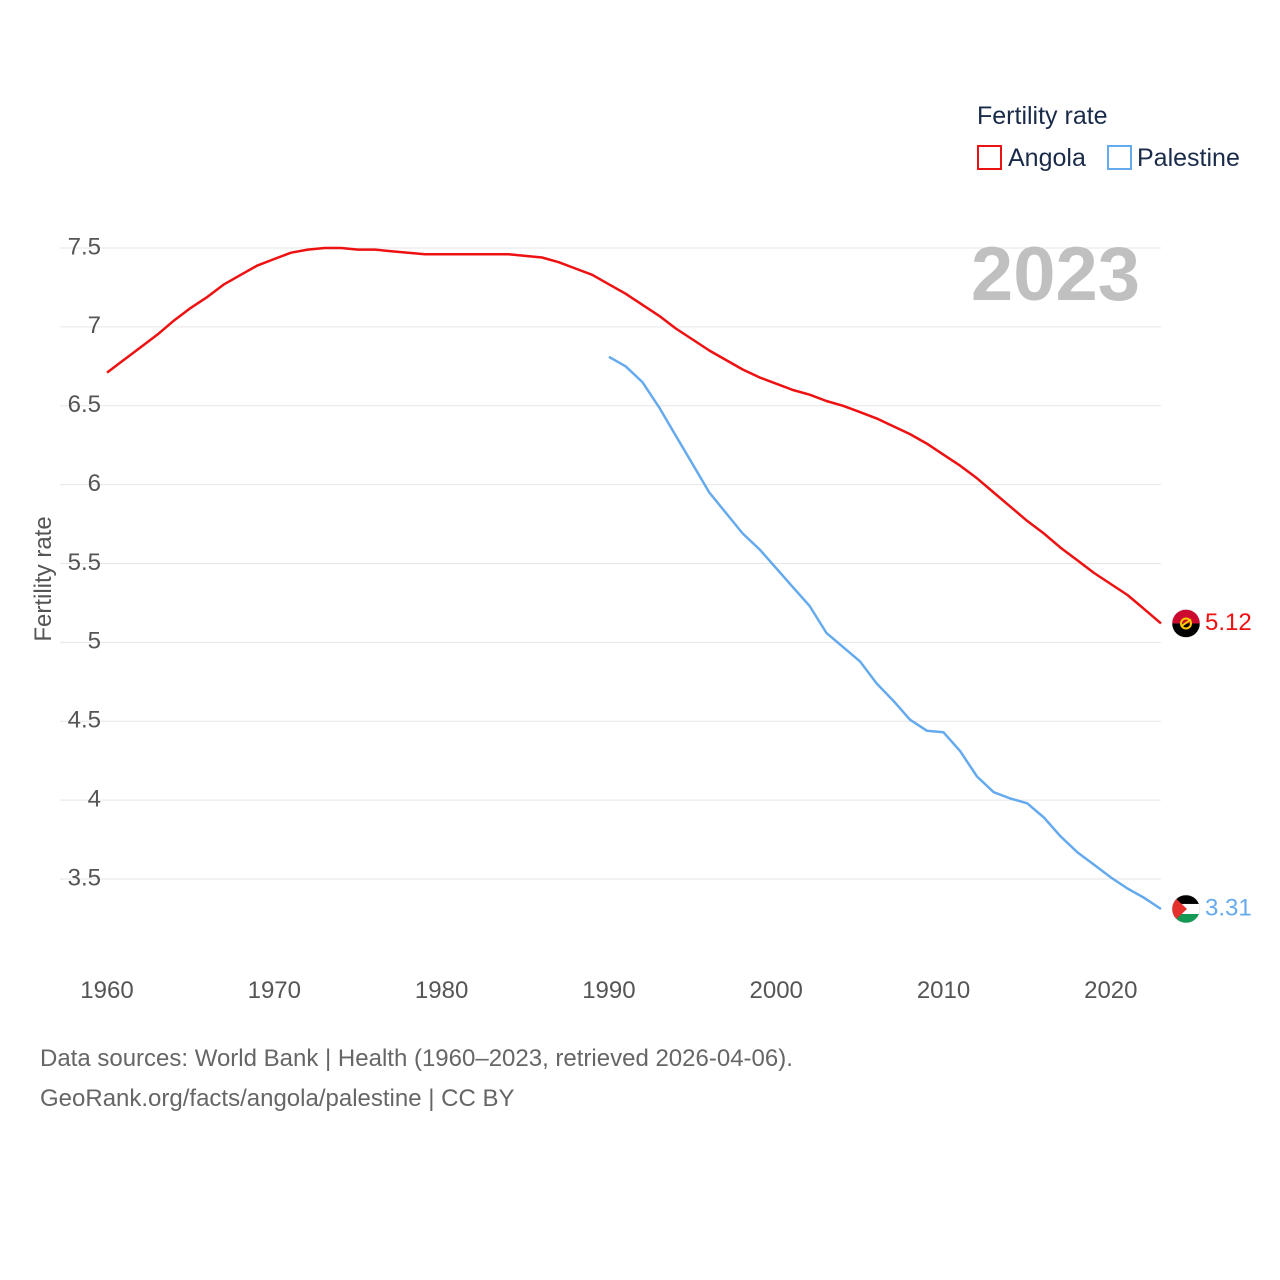 This screenshot has width=1280, height=1280. What do you see at coordinates (84, 404) in the screenshot?
I see `y-tick-label: 6.5` at bounding box center [84, 404].